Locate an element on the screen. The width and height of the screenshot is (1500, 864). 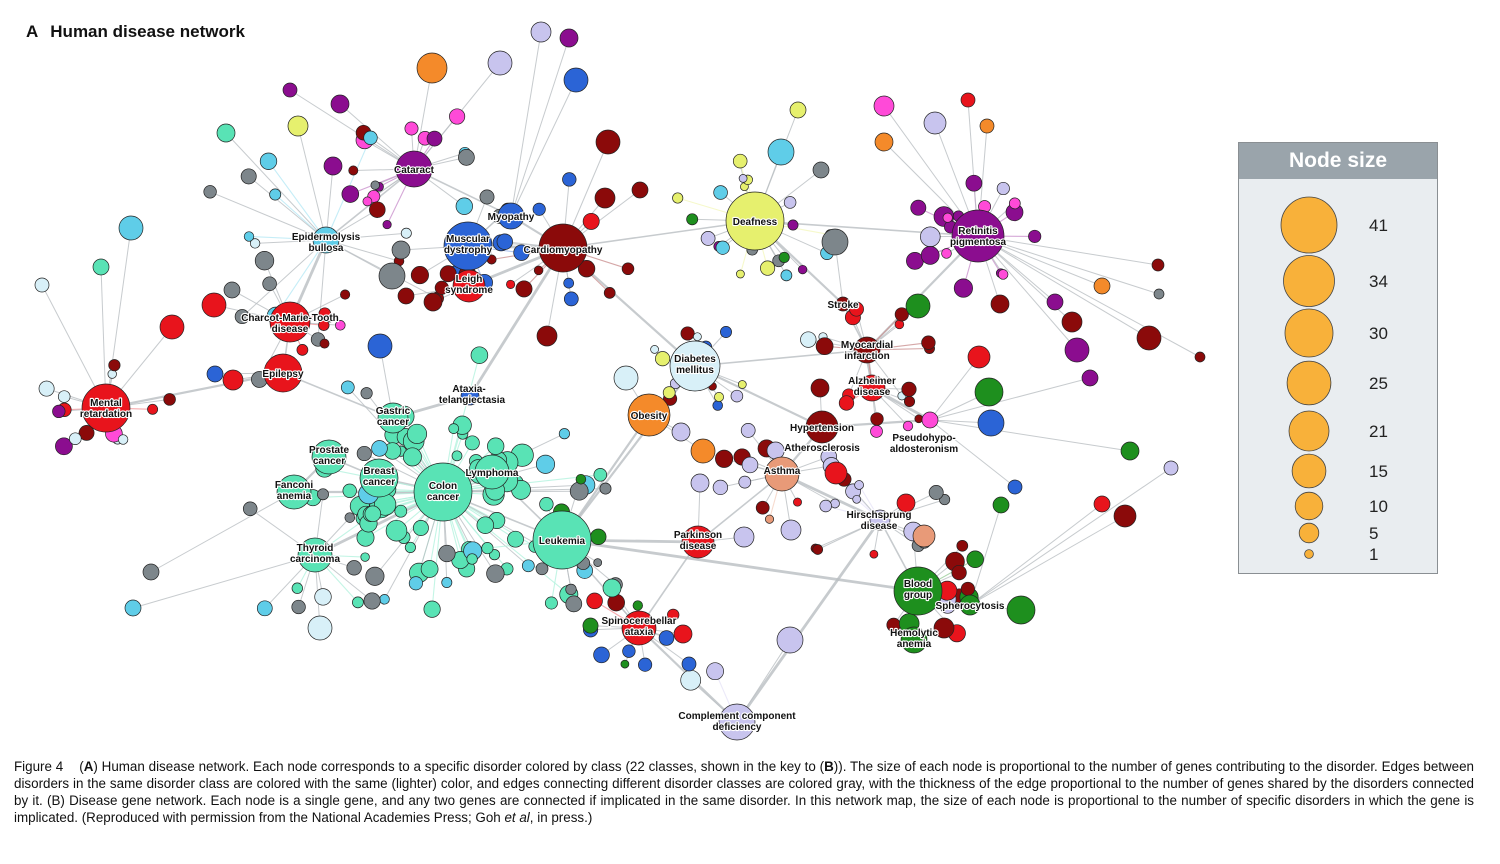
label-epilepsy: Epilepsy is located at coordinates (283, 374).